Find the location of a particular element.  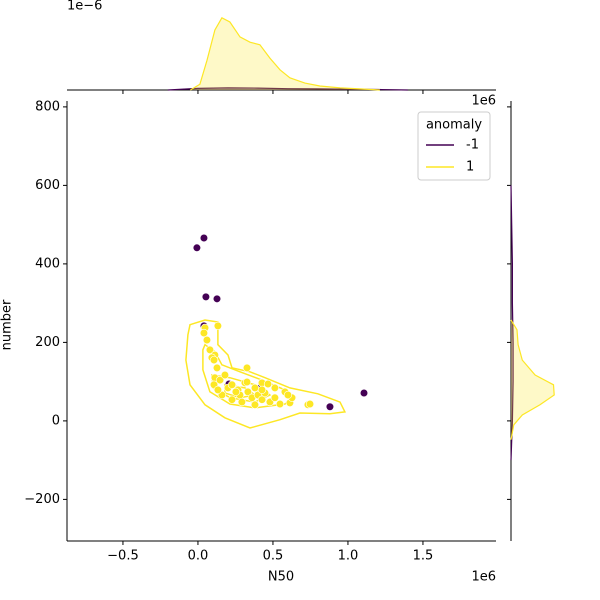

y-tick-label: 200 is located at coordinates (47, 342).